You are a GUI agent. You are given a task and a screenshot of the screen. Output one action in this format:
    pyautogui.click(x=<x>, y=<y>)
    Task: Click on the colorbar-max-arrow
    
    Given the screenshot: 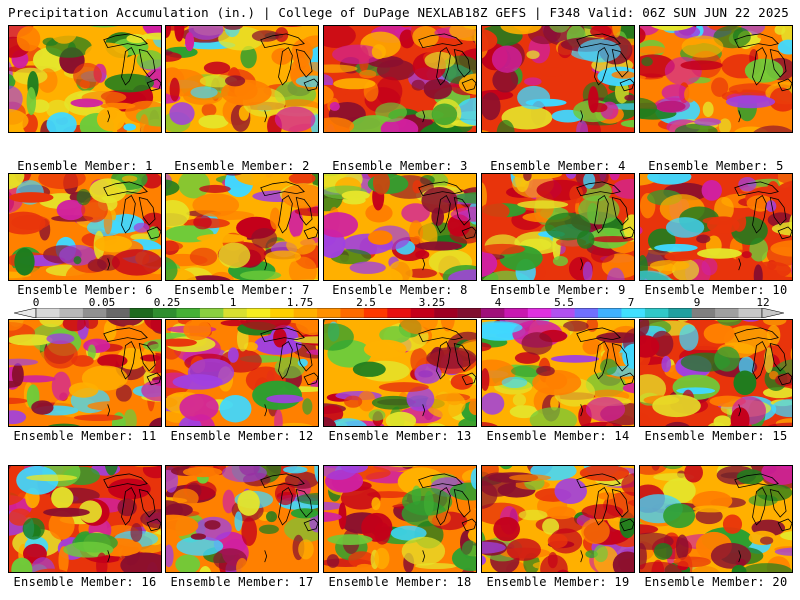 What is the action you would take?
    pyautogui.click(x=772, y=313)
    